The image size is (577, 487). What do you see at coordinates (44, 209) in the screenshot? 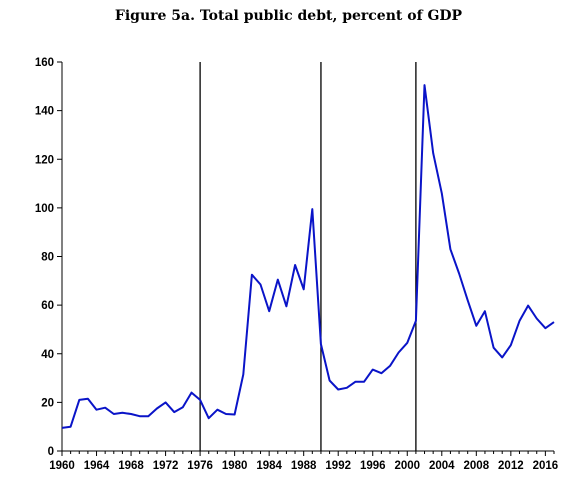
I see `y-tick-label: 100` at bounding box center [44, 209].